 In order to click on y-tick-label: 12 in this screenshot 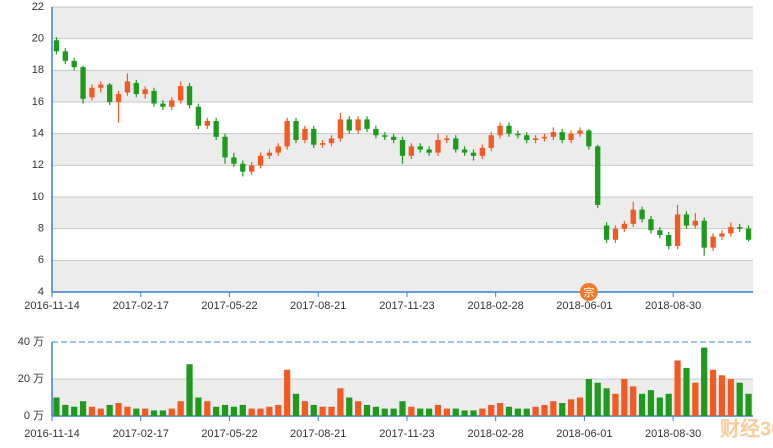, I will do `click(38, 165)`.